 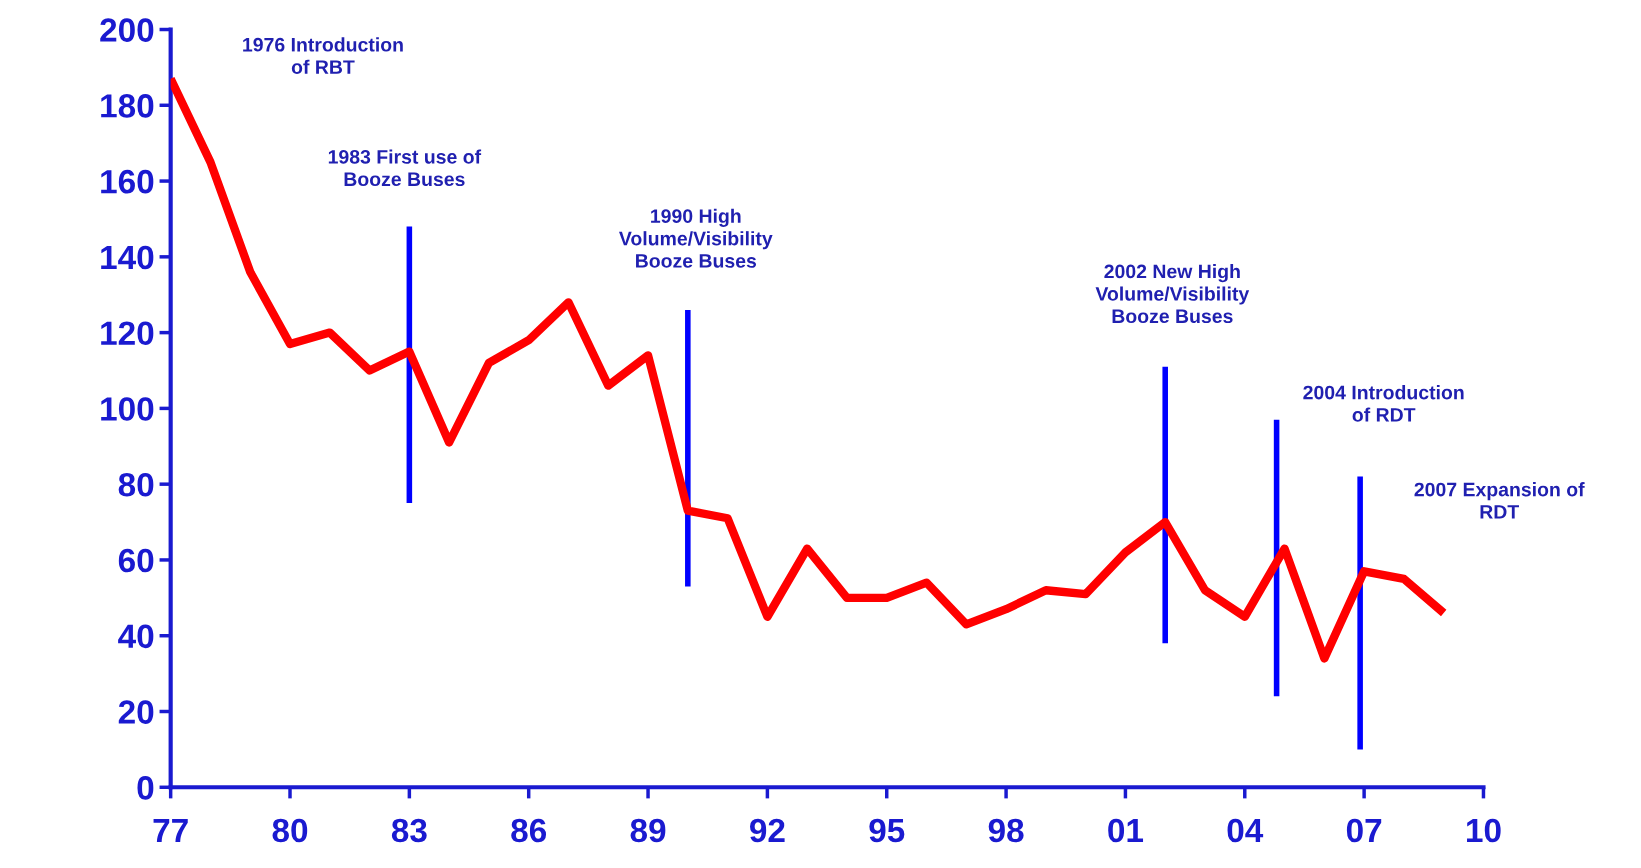 I want to click on y-tick-label: 60, so click(x=136, y=560).